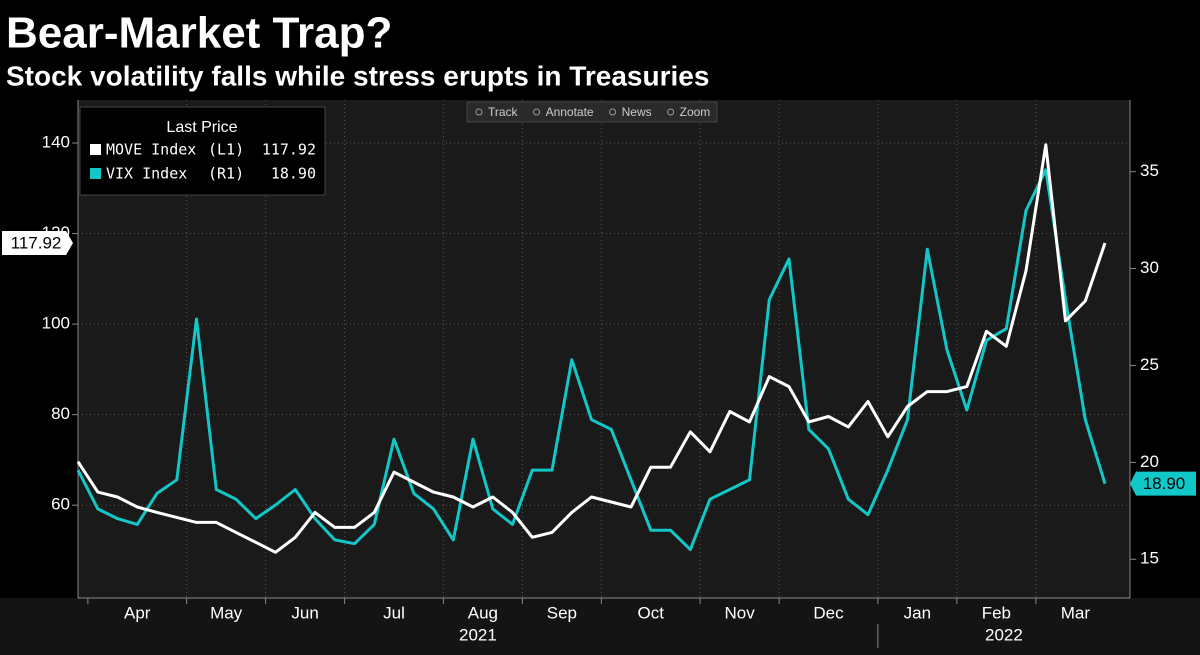 Image resolution: width=1200 pixels, height=655 pixels. Describe the element at coordinates (394, 612) in the screenshot. I see `x-tick-label: Jul` at that location.